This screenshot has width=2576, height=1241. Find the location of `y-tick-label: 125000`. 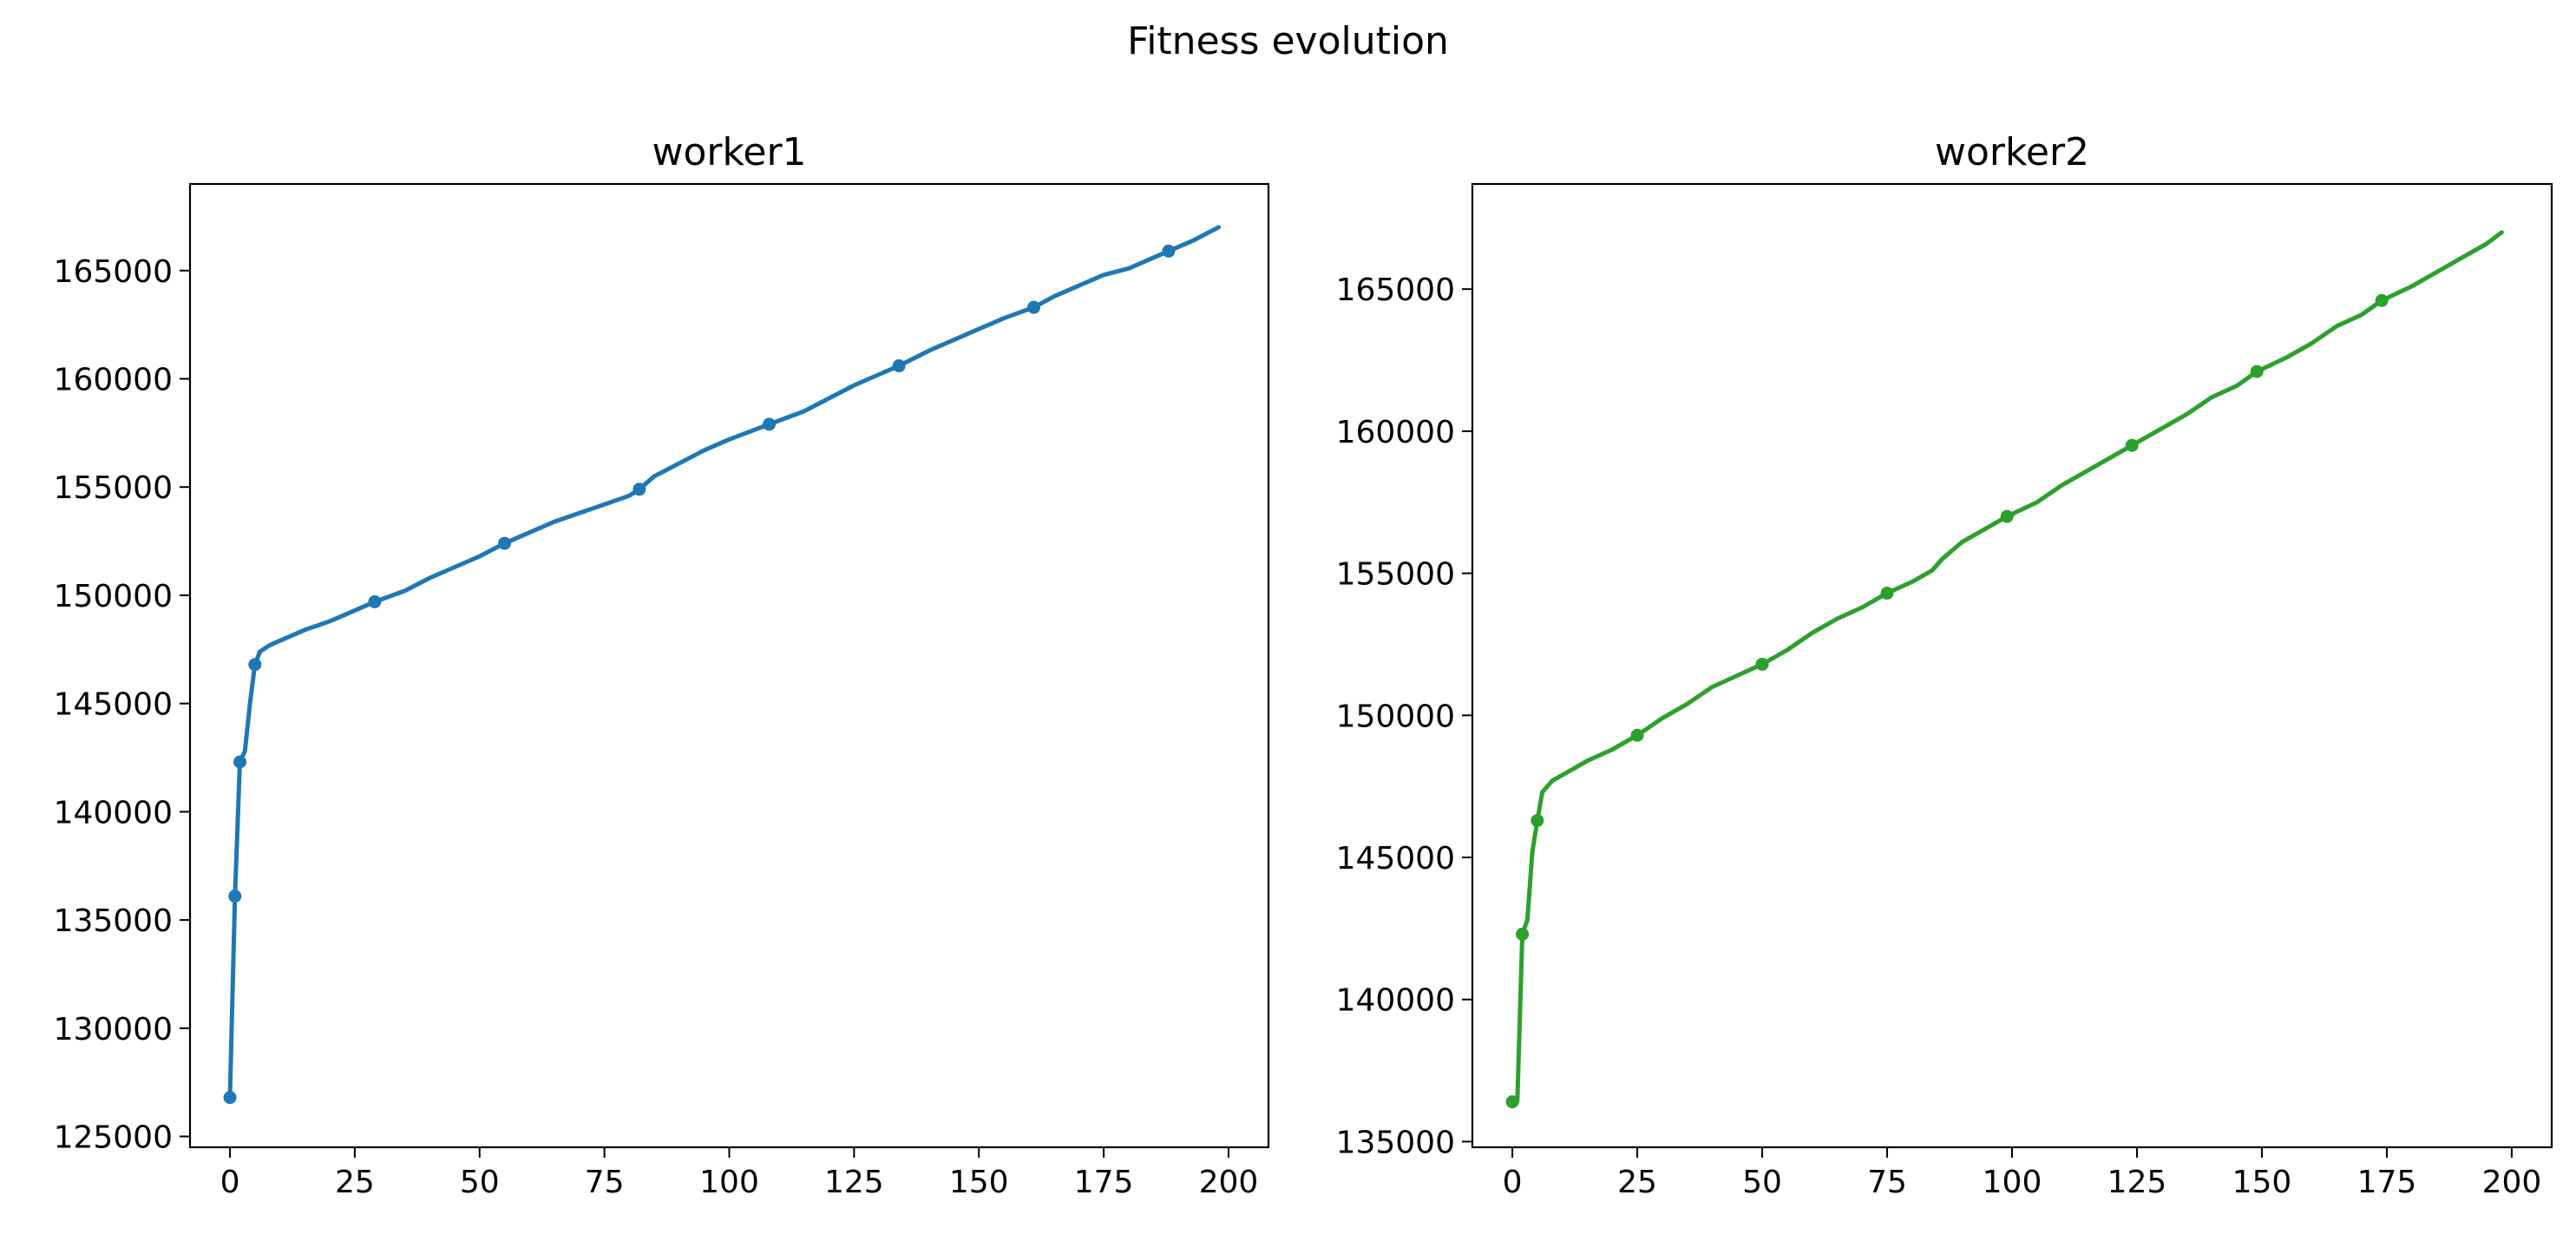

y-tick-label: 125000 is located at coordinates (113, 1138).